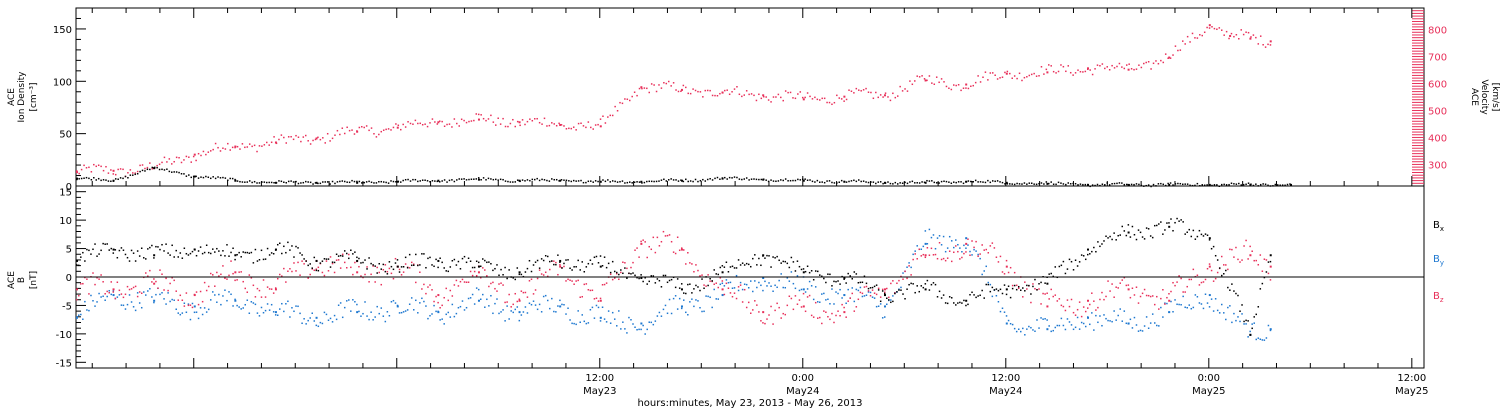 The height and width of the screenshot is (410, 1500). I want to click on x-tick-label-date: May24, so click(1005, 391).